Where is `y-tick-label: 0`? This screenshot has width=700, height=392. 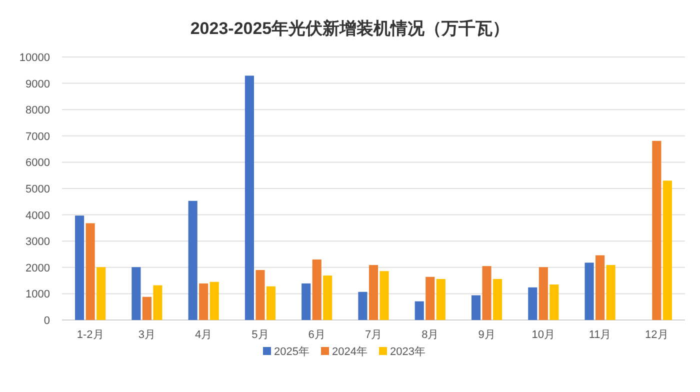
y-tick-label: 0 is located at coordinates (47, 321).